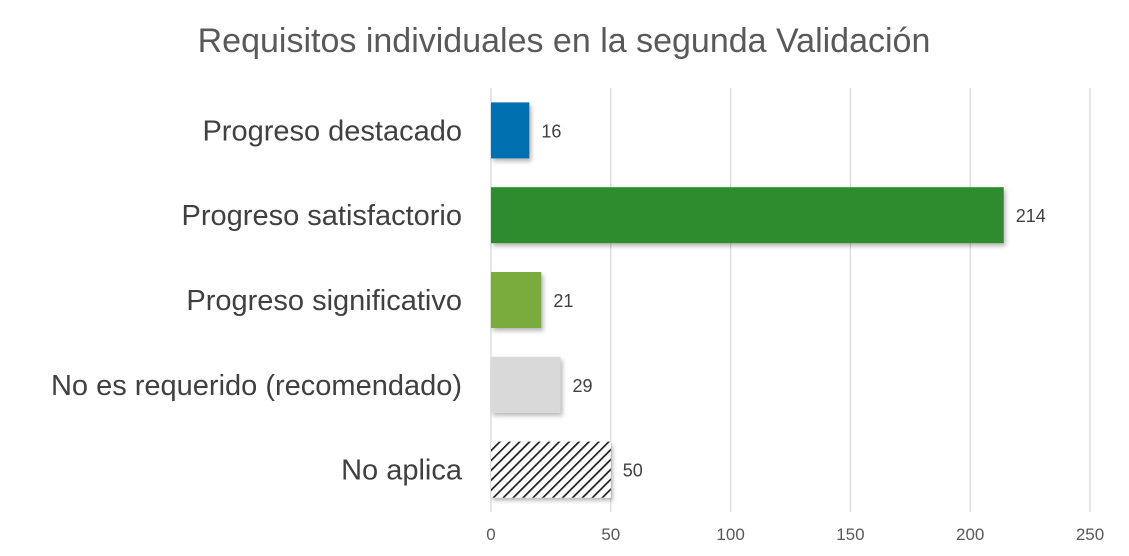  Describe the element at coordinates (730, 534) in the screenshot. I see `x-tick-label-100: 100` at that location.